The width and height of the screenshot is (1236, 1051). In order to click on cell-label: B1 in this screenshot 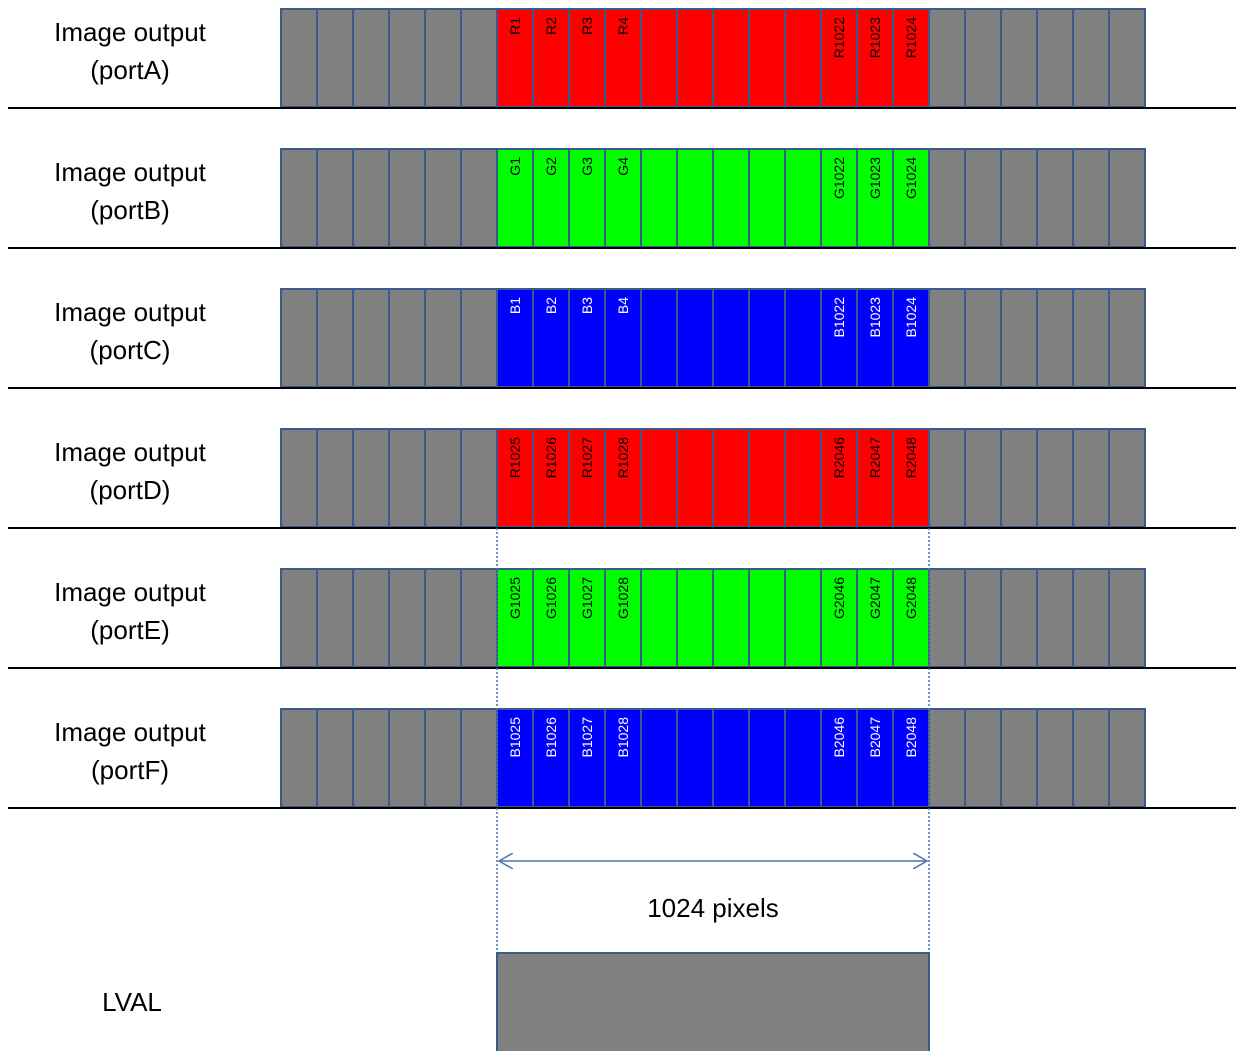, I will do `click(515, 305)`.